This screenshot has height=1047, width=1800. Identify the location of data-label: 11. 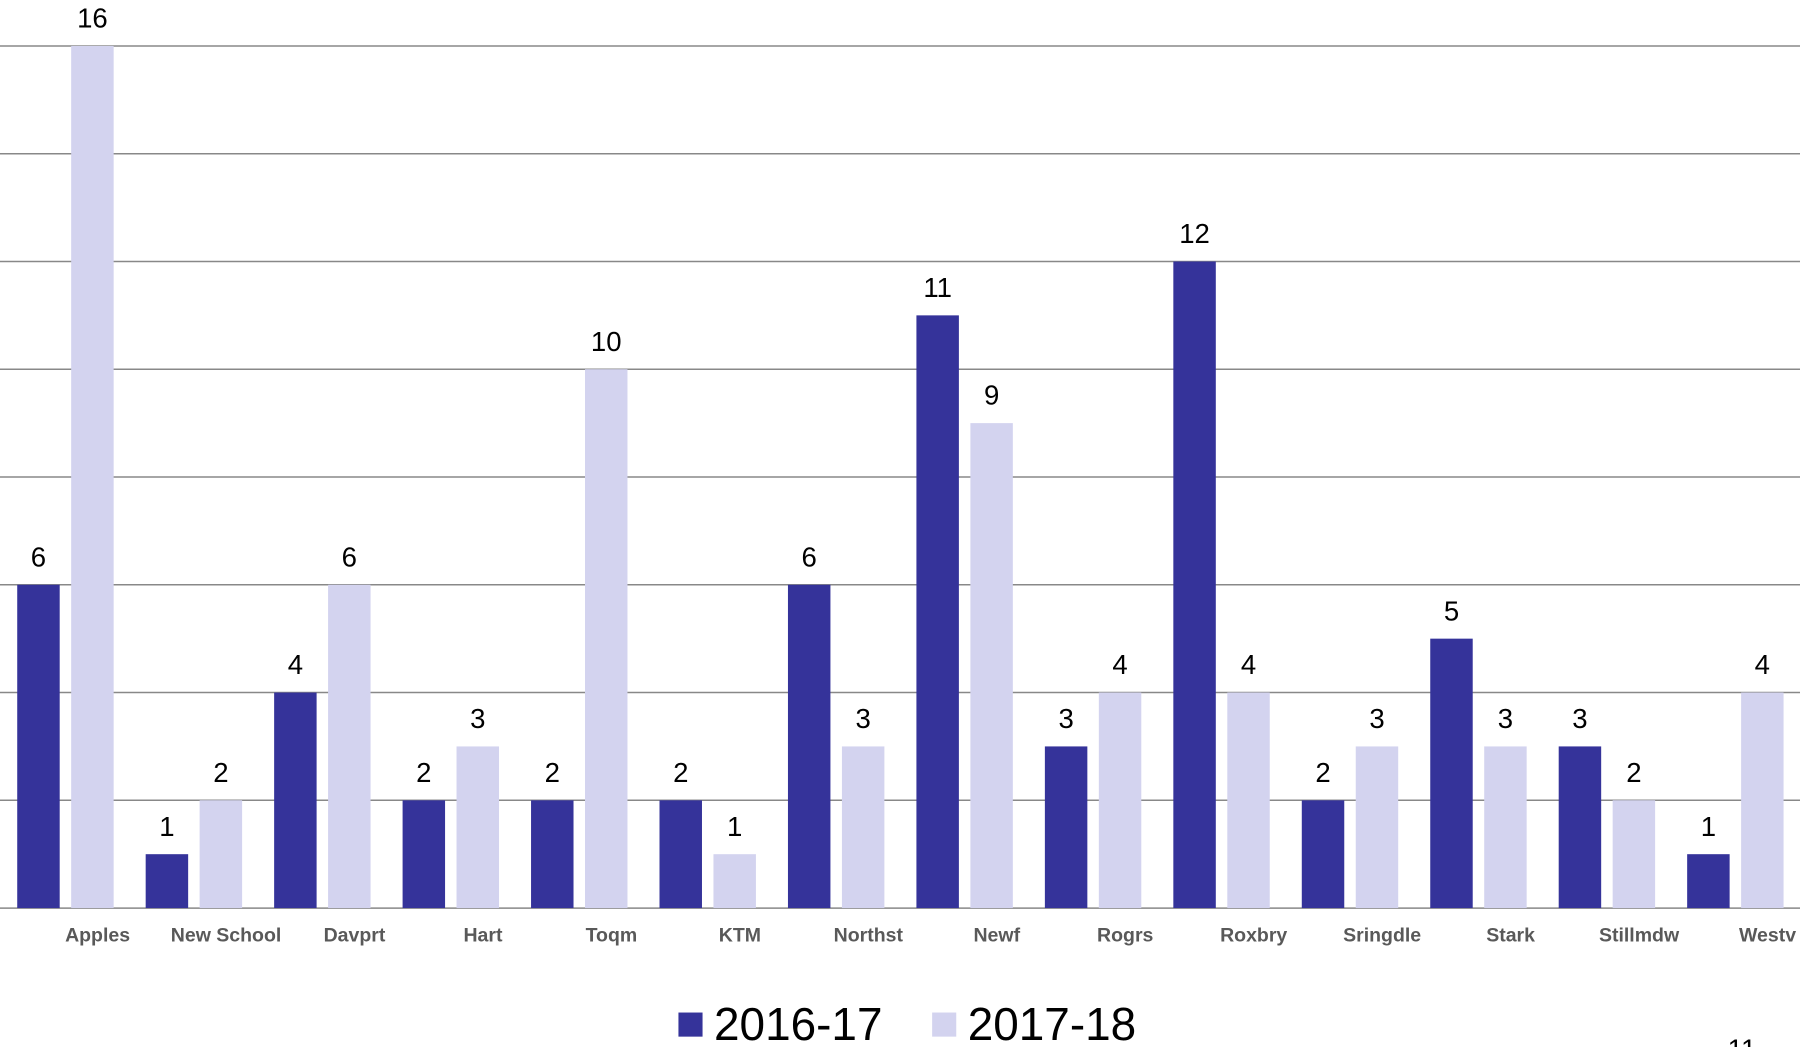
(937, 287).